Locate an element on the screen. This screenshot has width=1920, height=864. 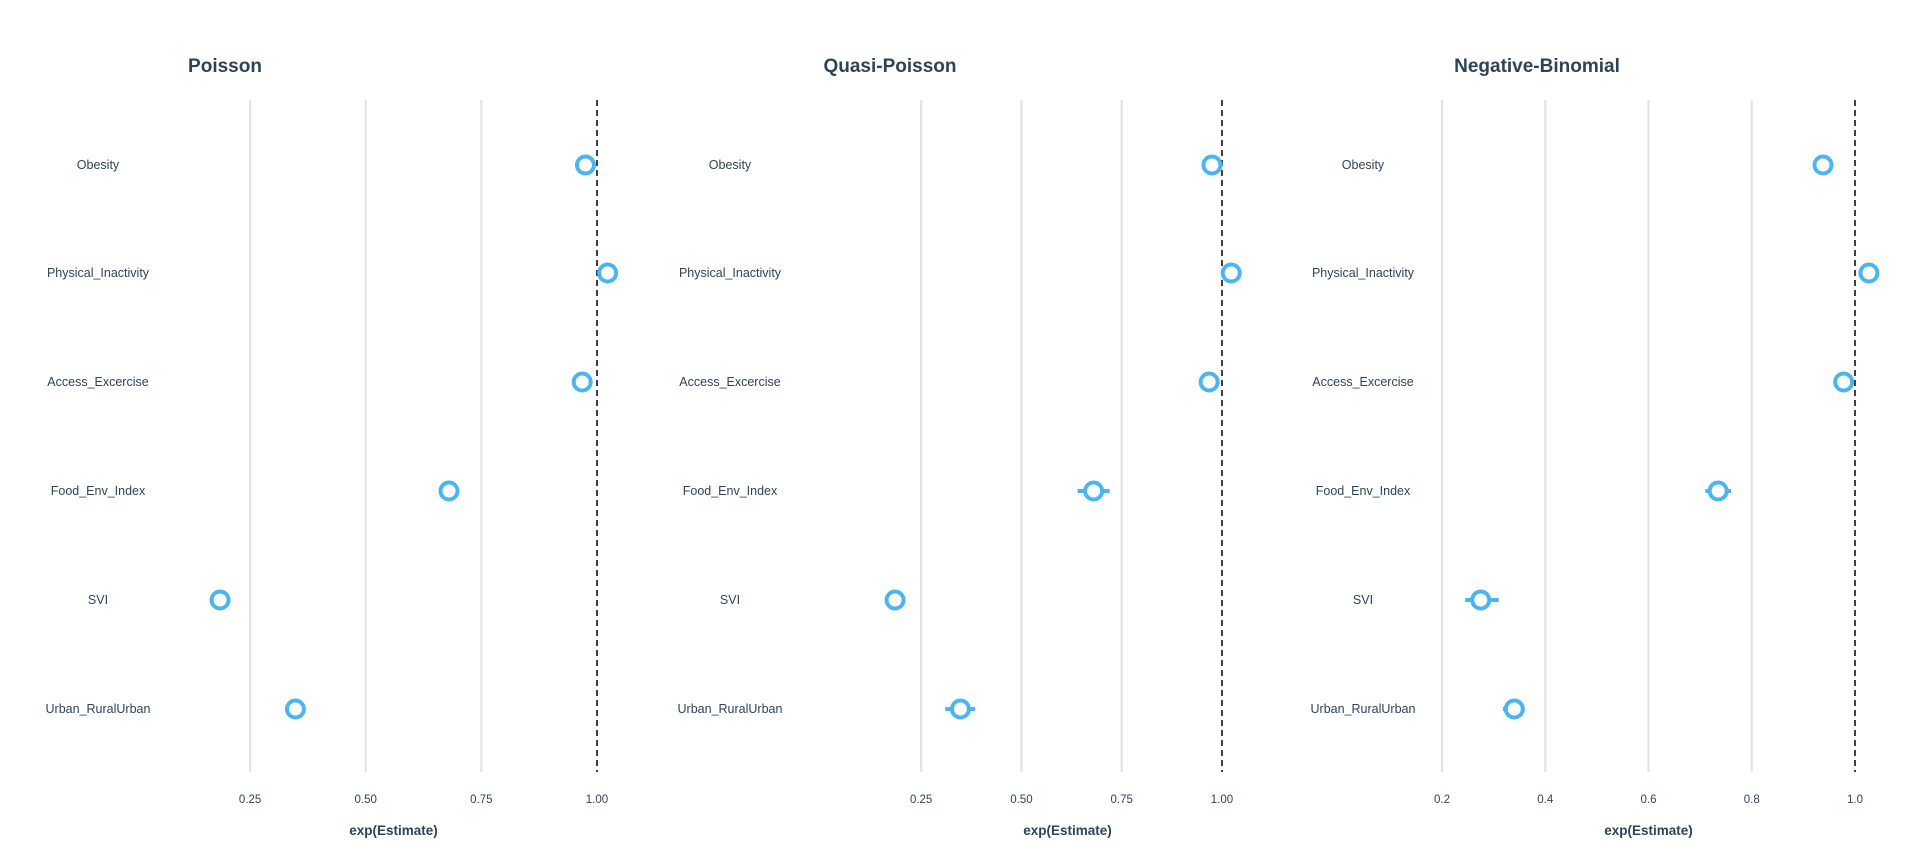
x-tick-label: 1.0 is located at coordinates (1855, 800).